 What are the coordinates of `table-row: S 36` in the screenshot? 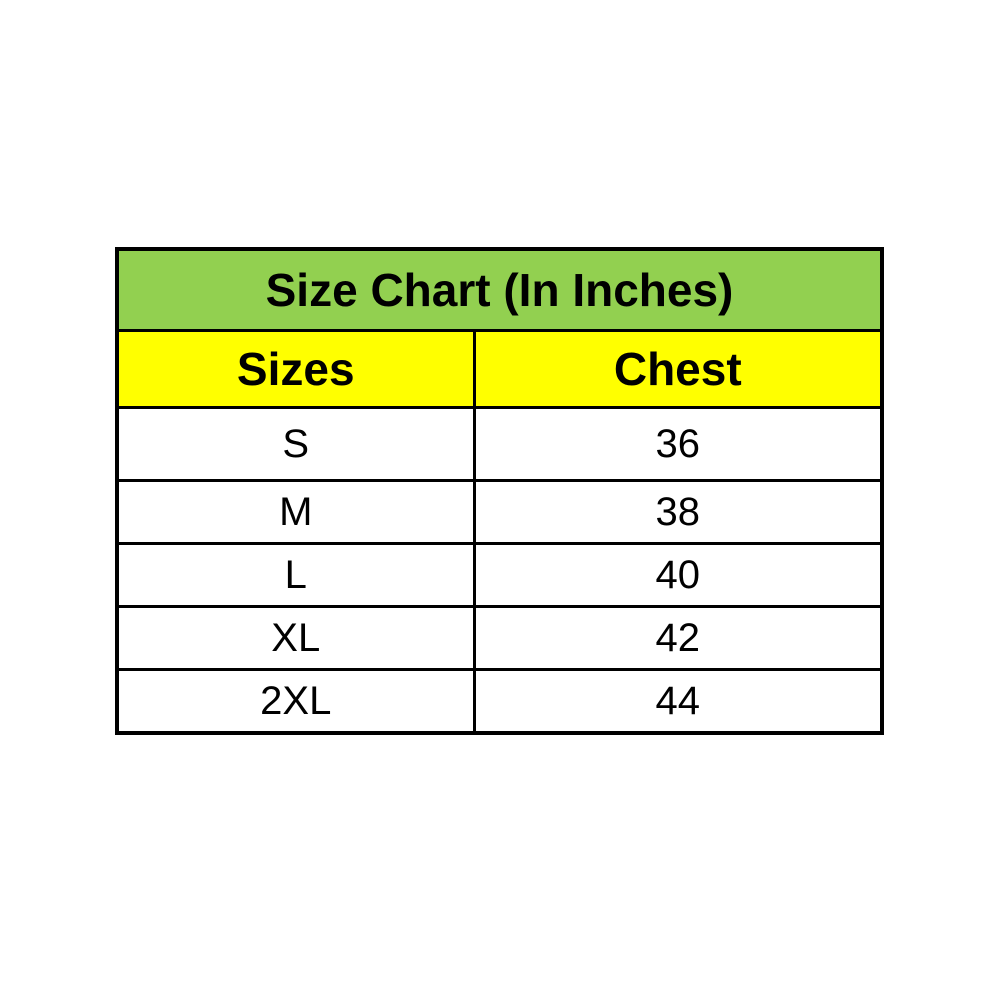 It's located at (499, 444).